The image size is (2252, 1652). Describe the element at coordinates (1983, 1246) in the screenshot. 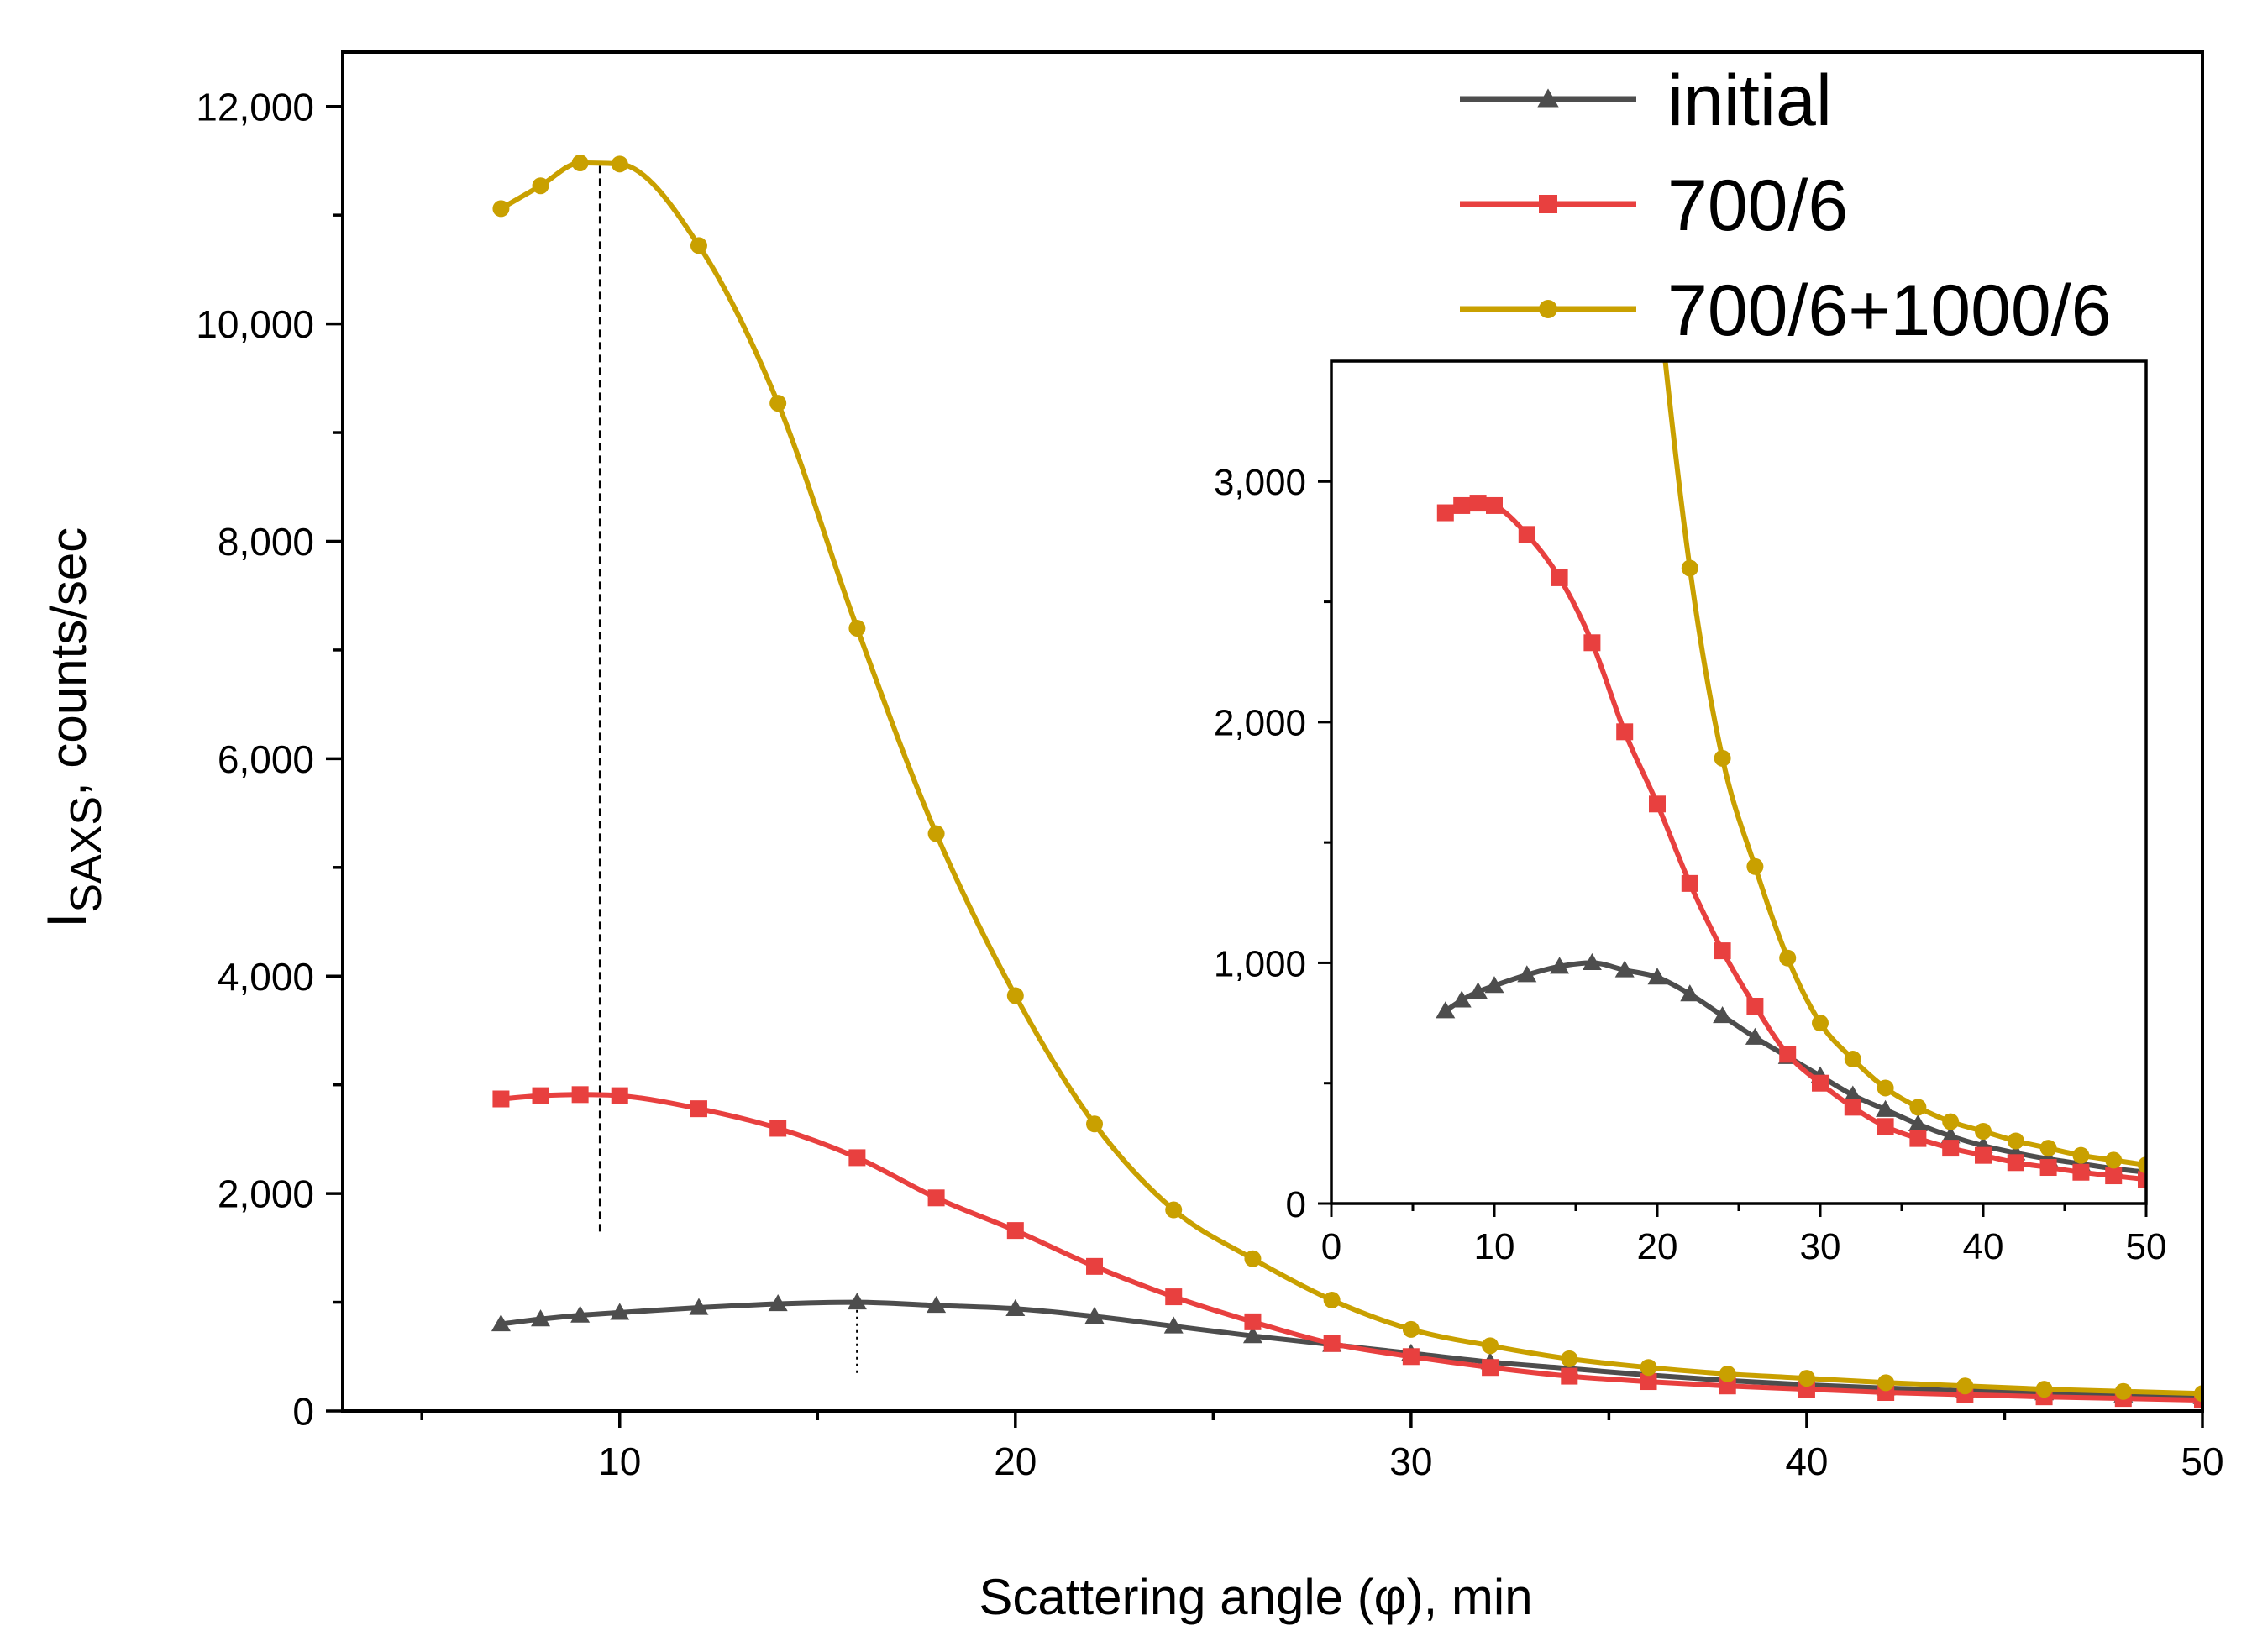

I see `inset-x-tick-label: 40` at that location.